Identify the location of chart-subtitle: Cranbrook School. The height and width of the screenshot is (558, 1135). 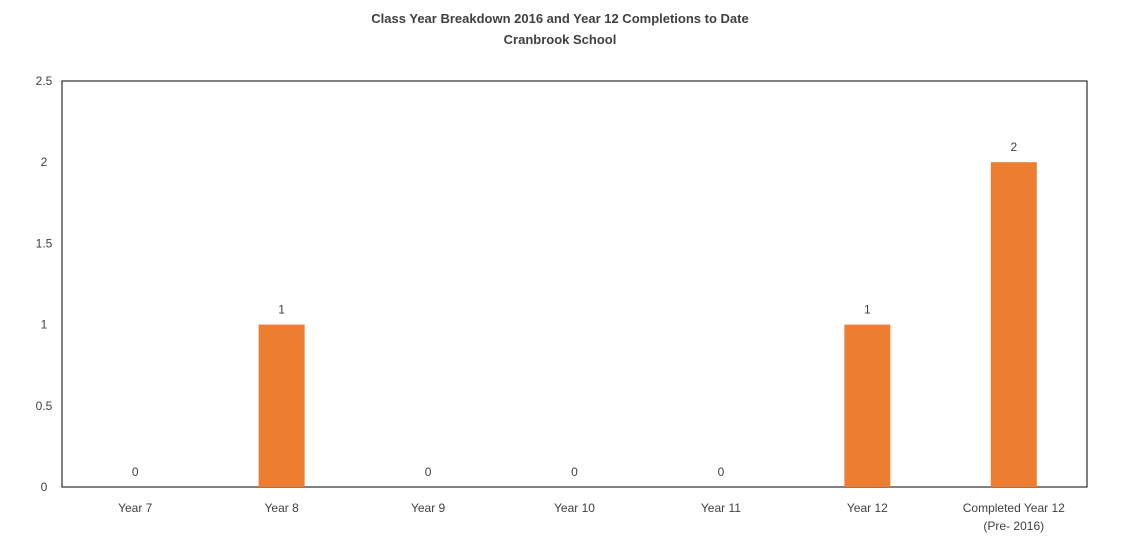
(560, 39).